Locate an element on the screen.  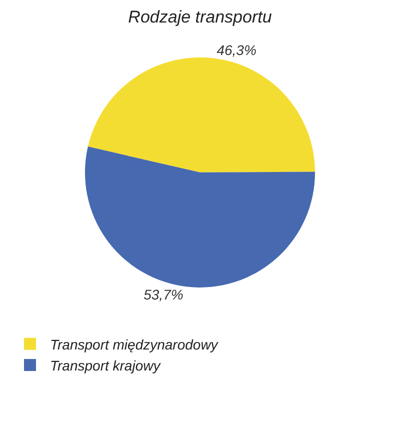
legend-label: Transport międzynarodowy is located at coordinates (134, 344).